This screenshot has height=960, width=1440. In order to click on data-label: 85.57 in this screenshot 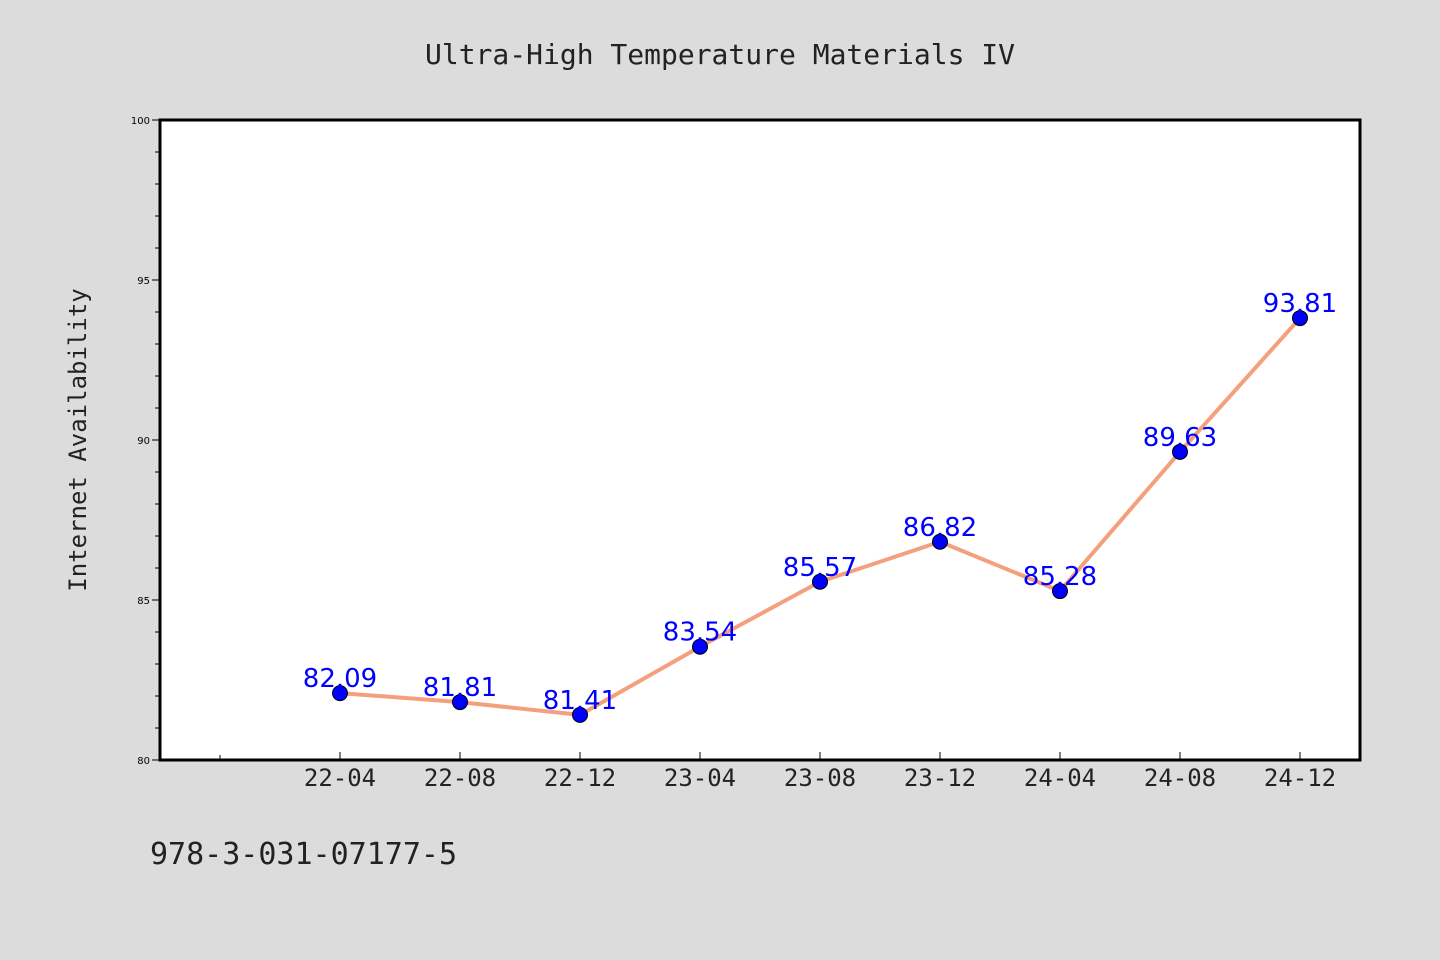, I will do `click(820, 568)`.